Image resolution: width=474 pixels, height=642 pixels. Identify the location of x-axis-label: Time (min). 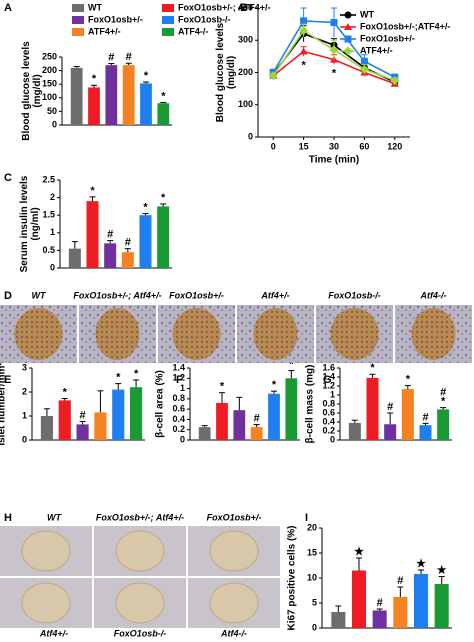
(334, 160).